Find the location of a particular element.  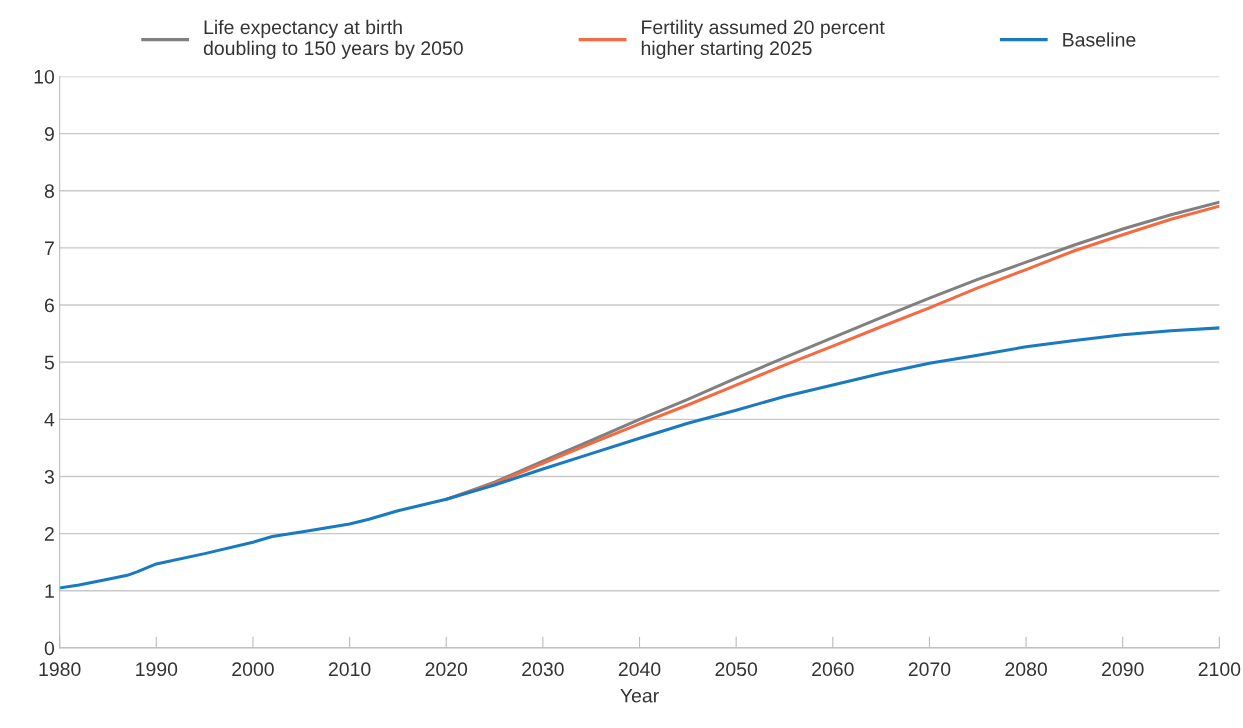

x-tick-label: 1980 is located at coordinates (60, 669).